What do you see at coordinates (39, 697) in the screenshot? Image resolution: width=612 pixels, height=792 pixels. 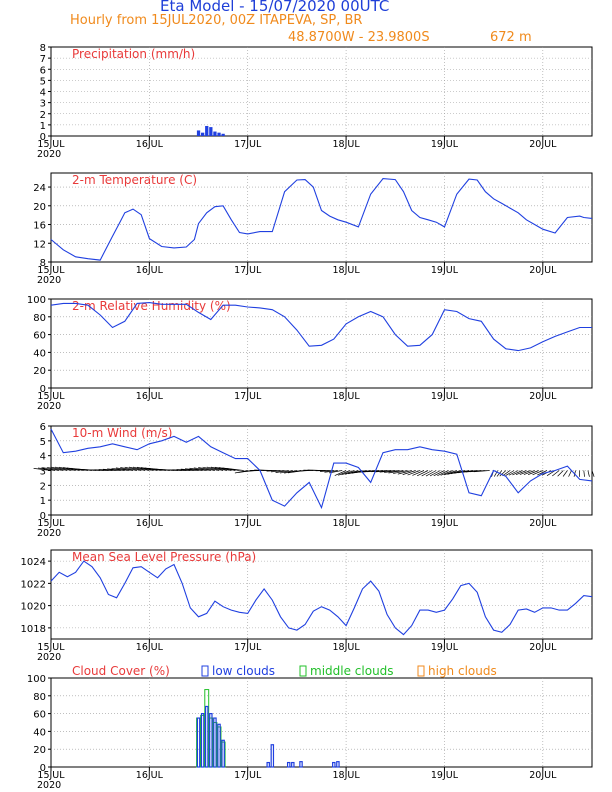 I see `y-tick-label: 80` at bounding box center [39, 697].